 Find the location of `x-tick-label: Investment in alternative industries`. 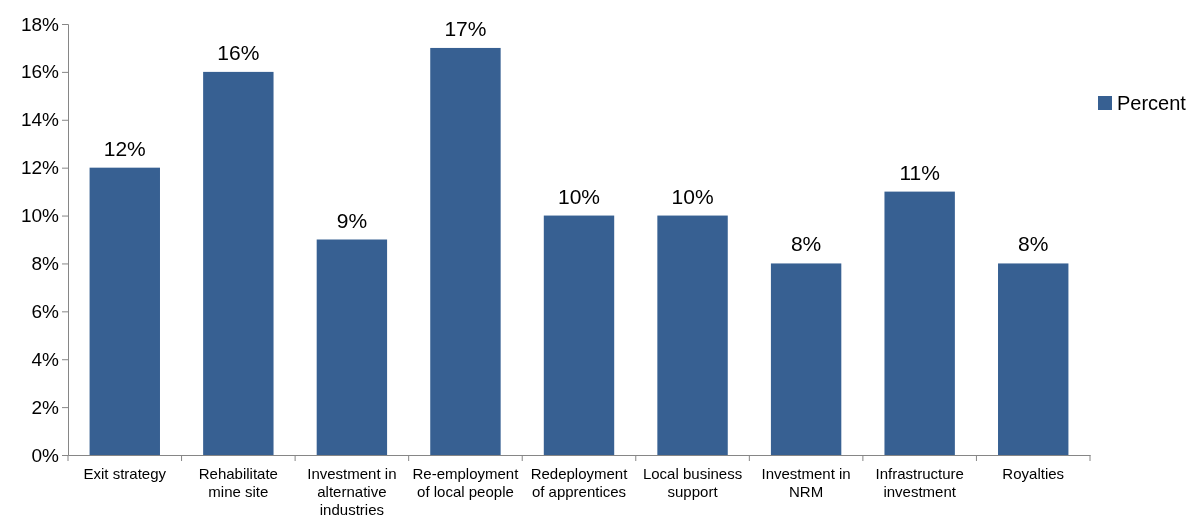

x-tick-label: Investment in alternative industries is located at coordinates (352, 491).